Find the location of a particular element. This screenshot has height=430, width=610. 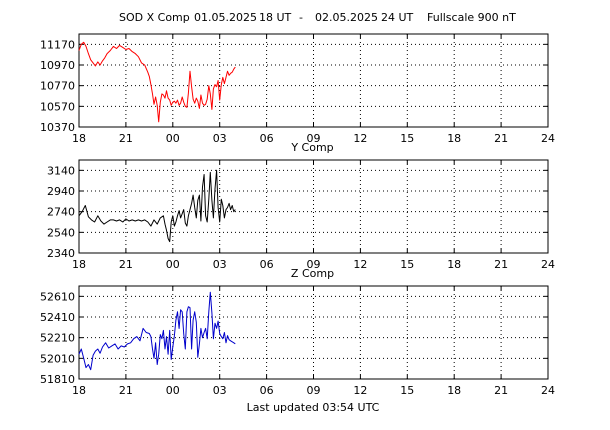

z-comp-series-line is located at coordinates (157, 331).